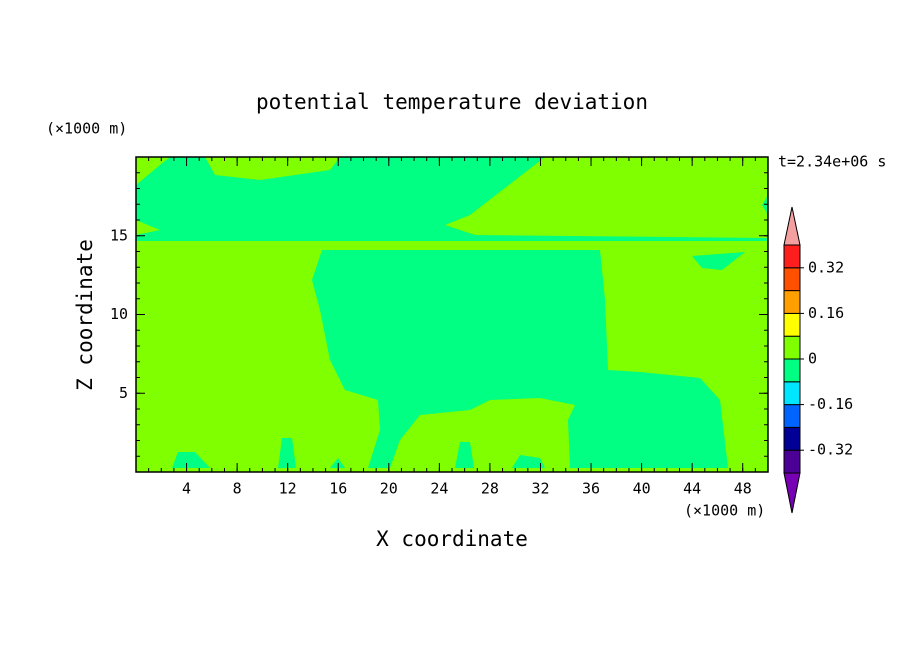  What do you see at coordinates (490, 489) in the screenshot?
I see `x-tick-label: 28` at bounding box center [490, 489].